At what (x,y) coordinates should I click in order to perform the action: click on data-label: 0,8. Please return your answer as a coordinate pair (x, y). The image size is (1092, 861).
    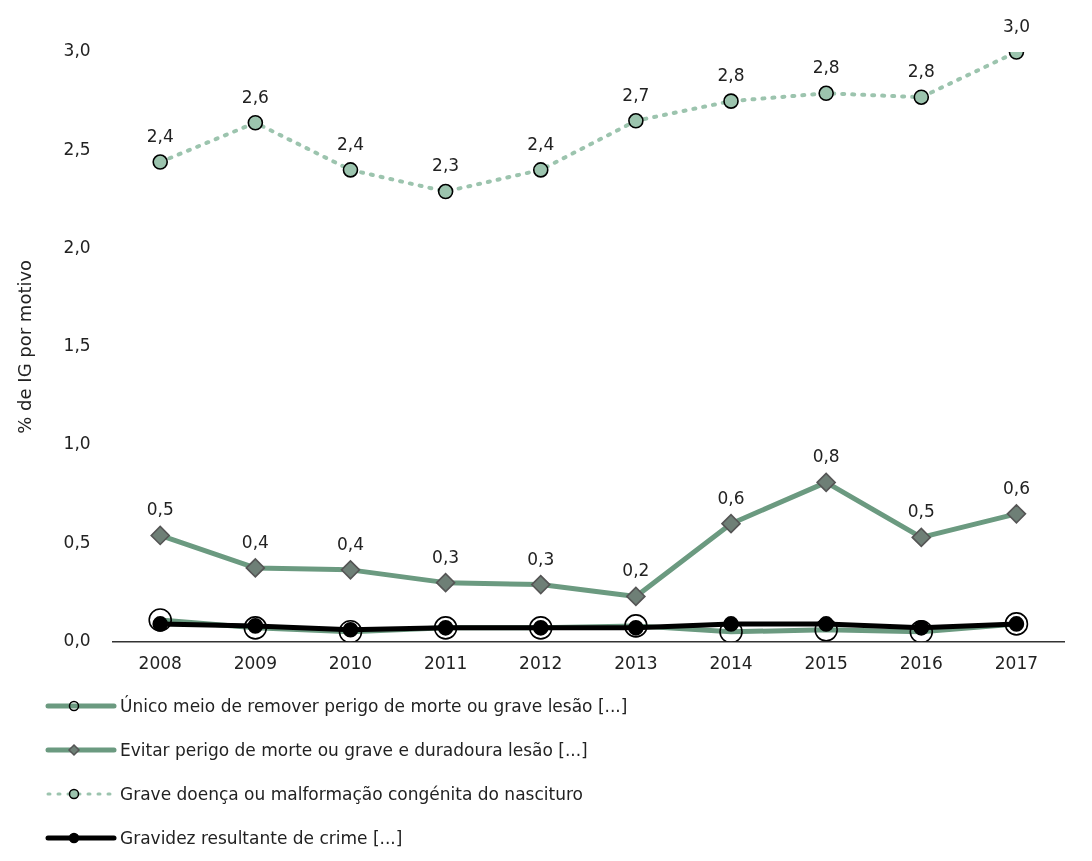
    Looking at the image, I should click on (826, 456).